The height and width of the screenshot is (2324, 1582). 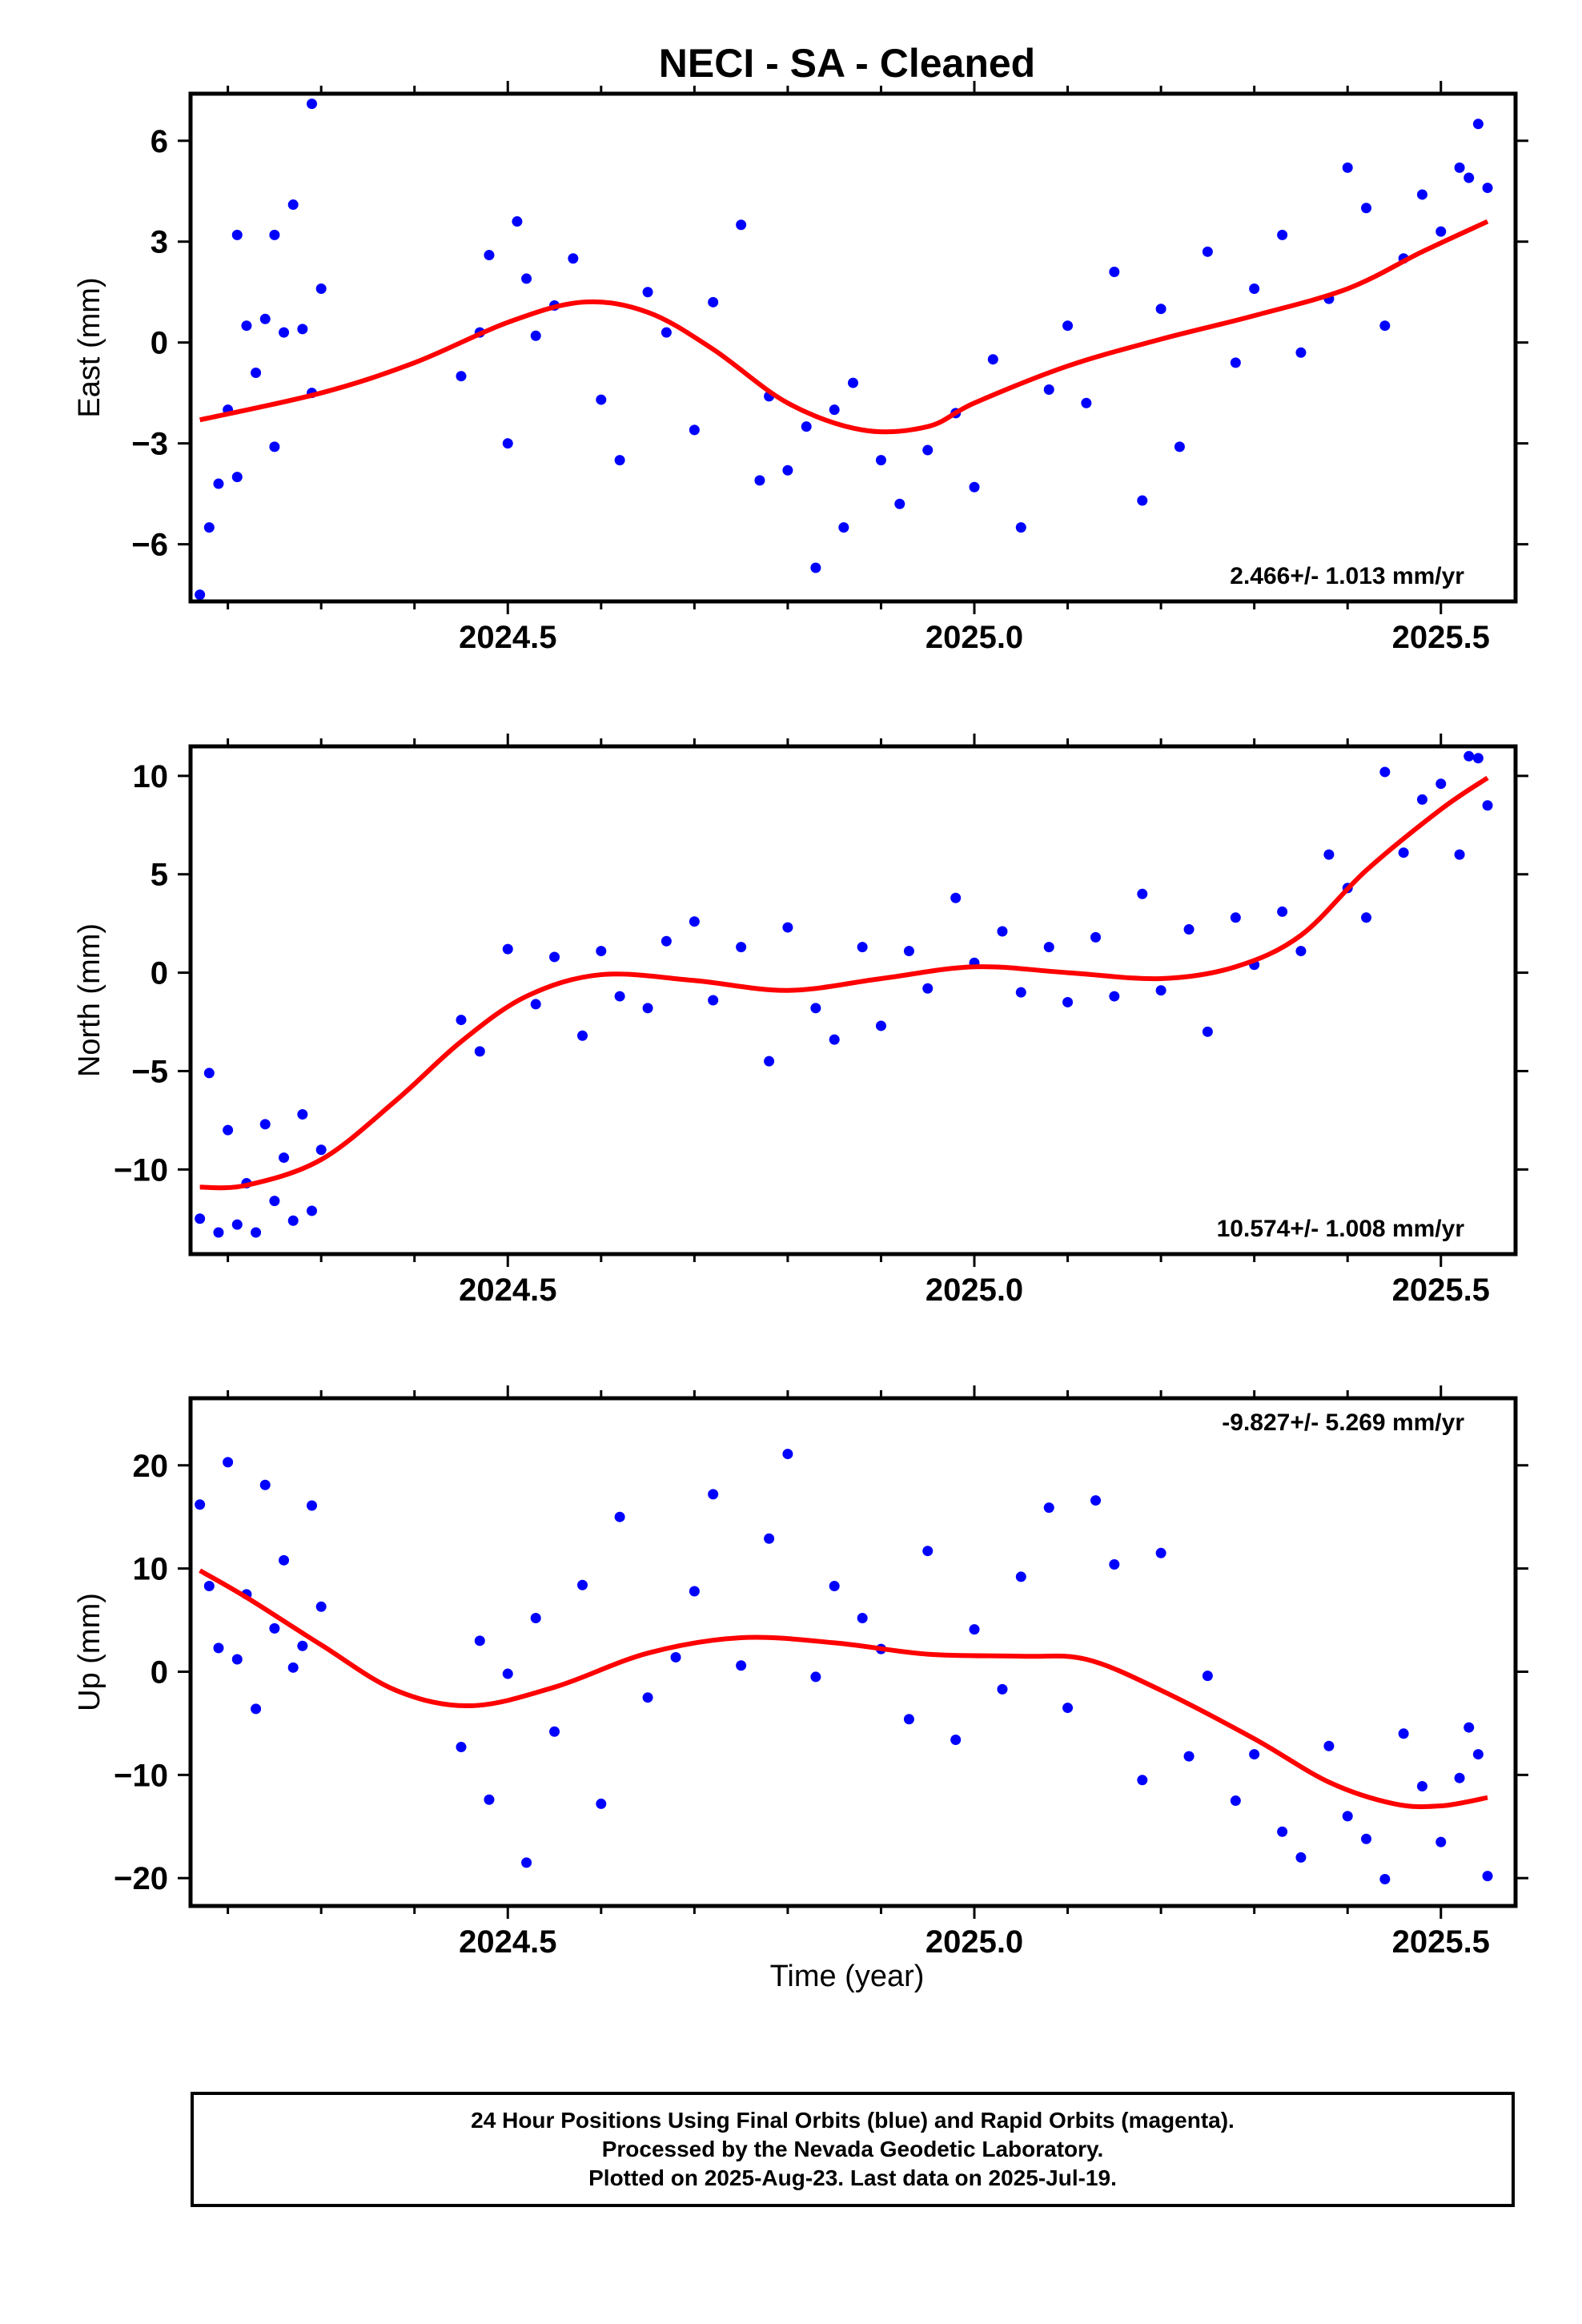 I want to click on fit-curve-up, so click(x=844, y=1689).